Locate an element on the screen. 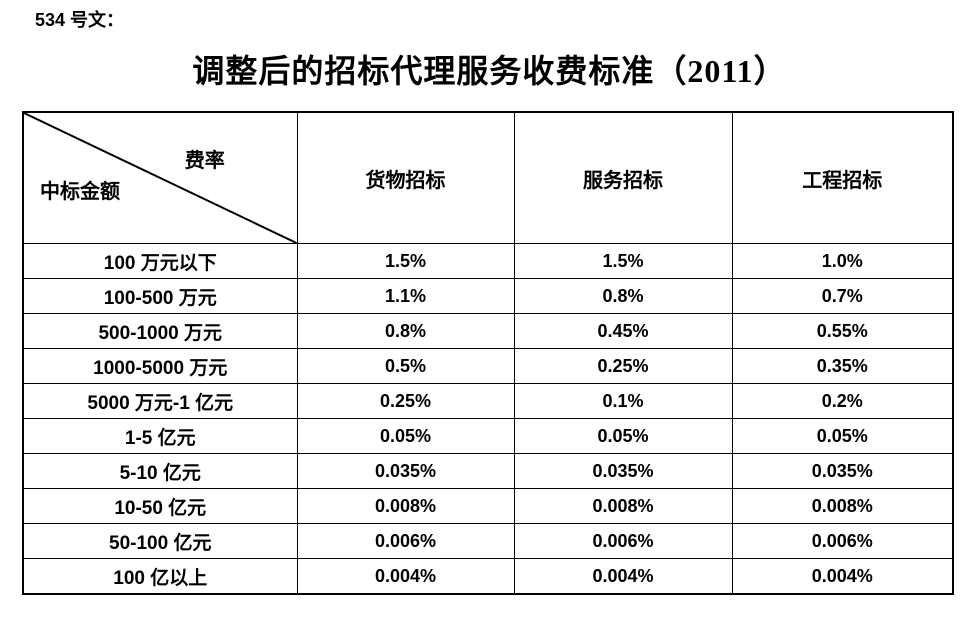 The height and width of the screenshot is (629, 979). table-row: 100 亿以上 0.004% 0.004% 0.004% is located at coordinates (488, 576).